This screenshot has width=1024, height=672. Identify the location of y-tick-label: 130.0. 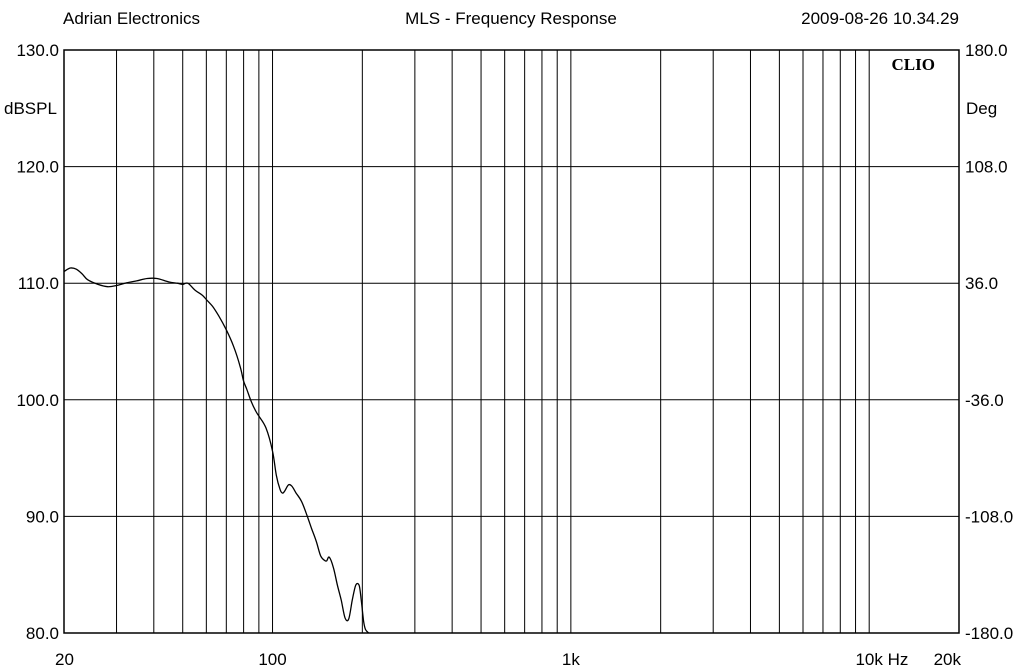
(37, 50).